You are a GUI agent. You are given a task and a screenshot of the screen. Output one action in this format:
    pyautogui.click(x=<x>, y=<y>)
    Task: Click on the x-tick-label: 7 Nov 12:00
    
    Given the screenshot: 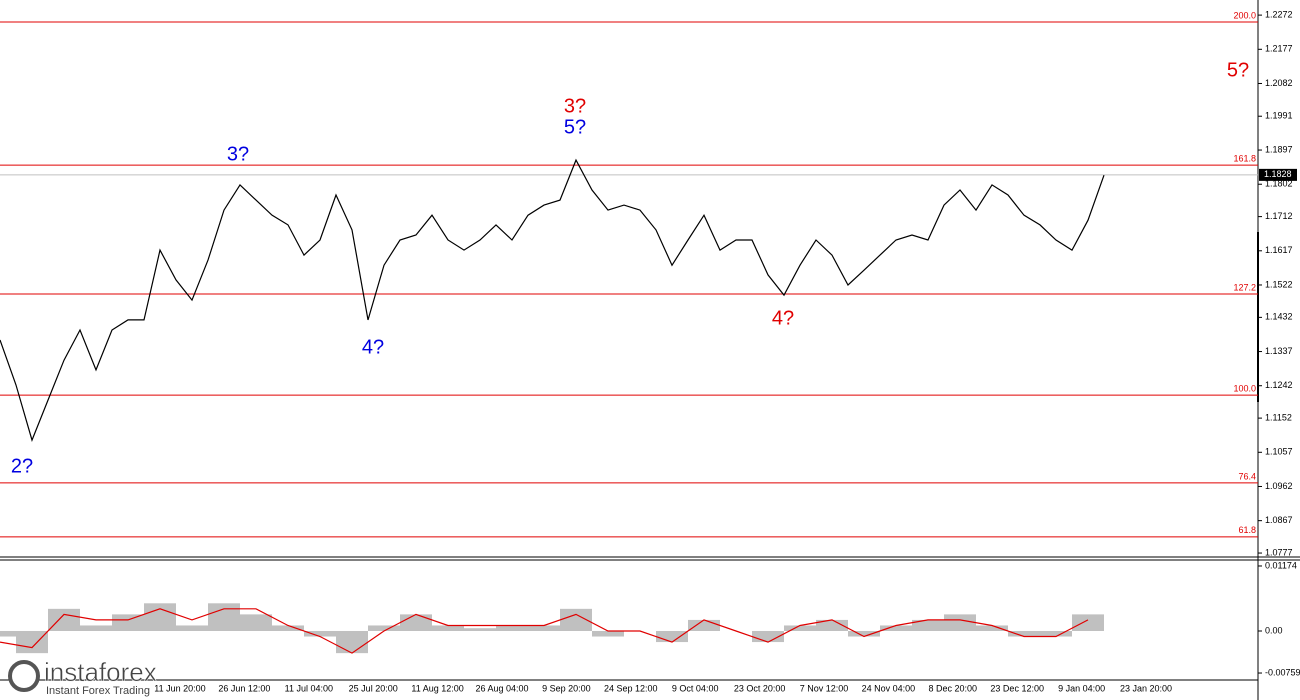 What is the action you would take?
    pyautogui.click(x=824, y=688)
    